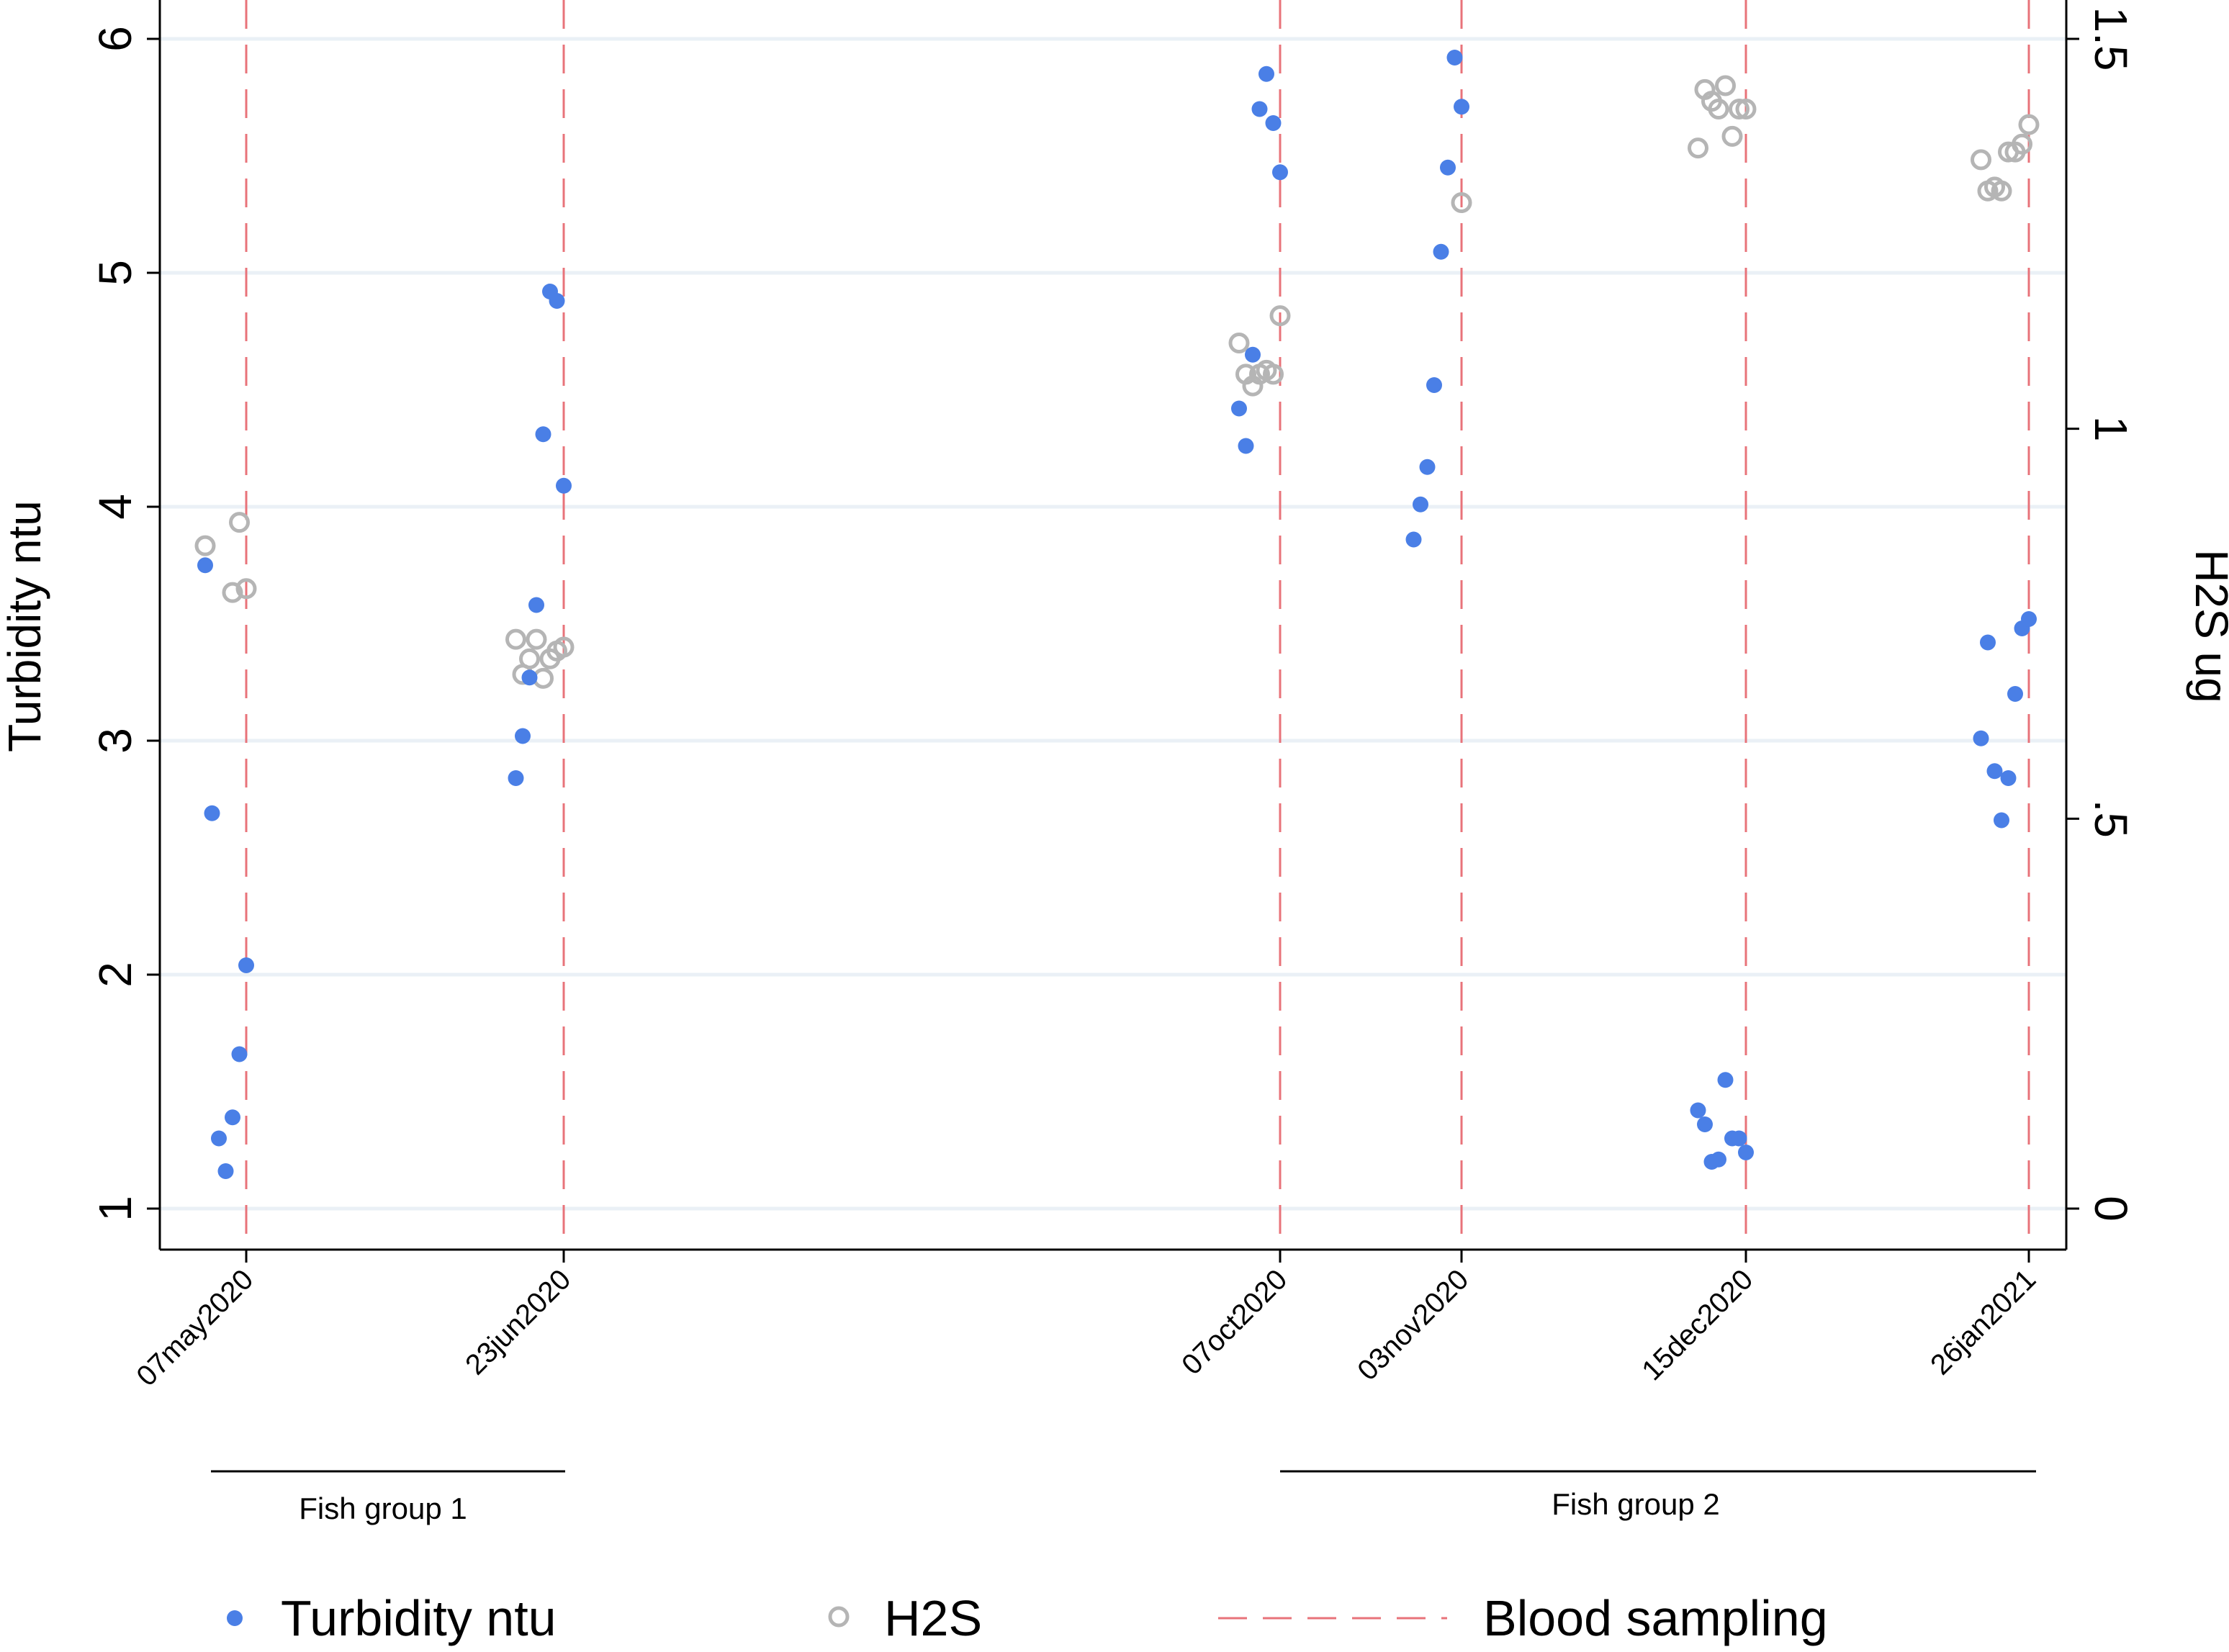 The width and height of the screenshot is (2229, 1652). I want to click on right-tick-label: 0, so click(2111, 1209).